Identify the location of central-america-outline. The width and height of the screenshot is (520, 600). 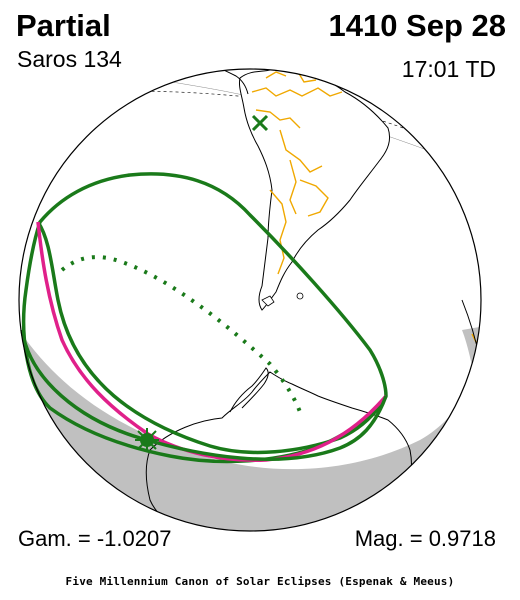
(224, 82).